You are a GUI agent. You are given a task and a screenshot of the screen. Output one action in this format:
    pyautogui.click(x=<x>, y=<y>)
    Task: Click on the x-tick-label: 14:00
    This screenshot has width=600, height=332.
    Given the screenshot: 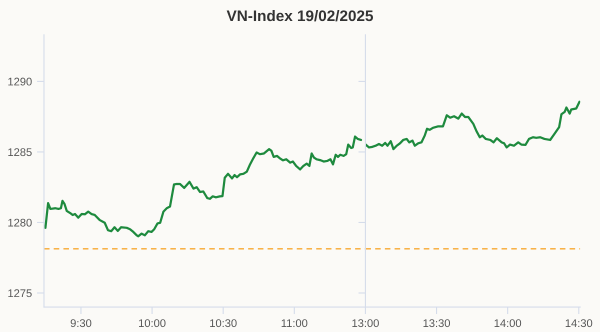 What is the action you would take?
    pyautogui.click(x=508, y=323)
    